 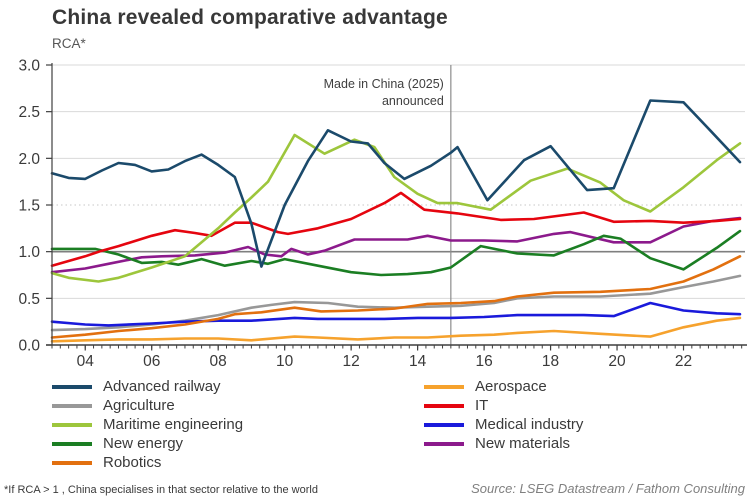 I want to click on y-axis-ticks: 0.0 0.5 1.0 1.5 2.0 2.5 3.0, so click(x=35, y=206).